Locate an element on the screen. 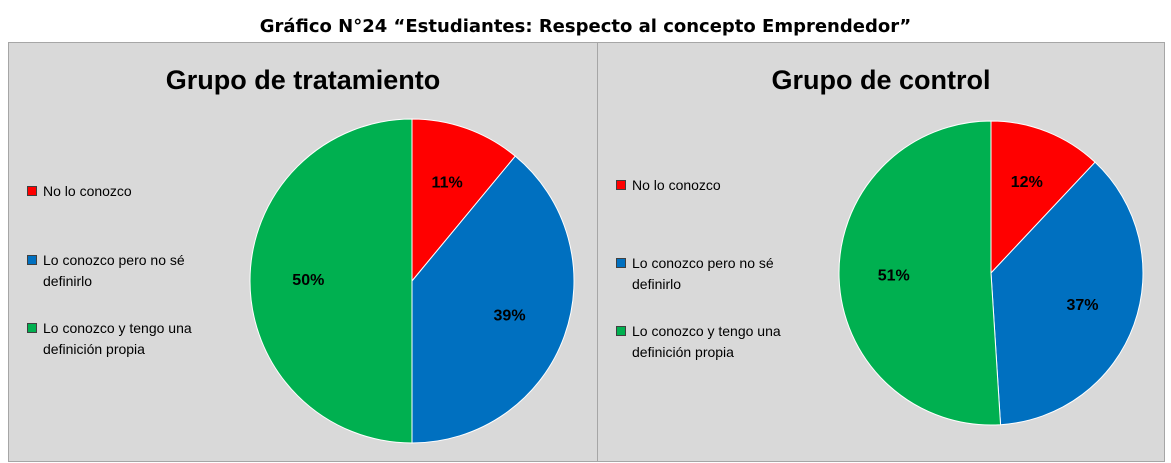  data-label: 37% is located at coordinates (1083, 305).